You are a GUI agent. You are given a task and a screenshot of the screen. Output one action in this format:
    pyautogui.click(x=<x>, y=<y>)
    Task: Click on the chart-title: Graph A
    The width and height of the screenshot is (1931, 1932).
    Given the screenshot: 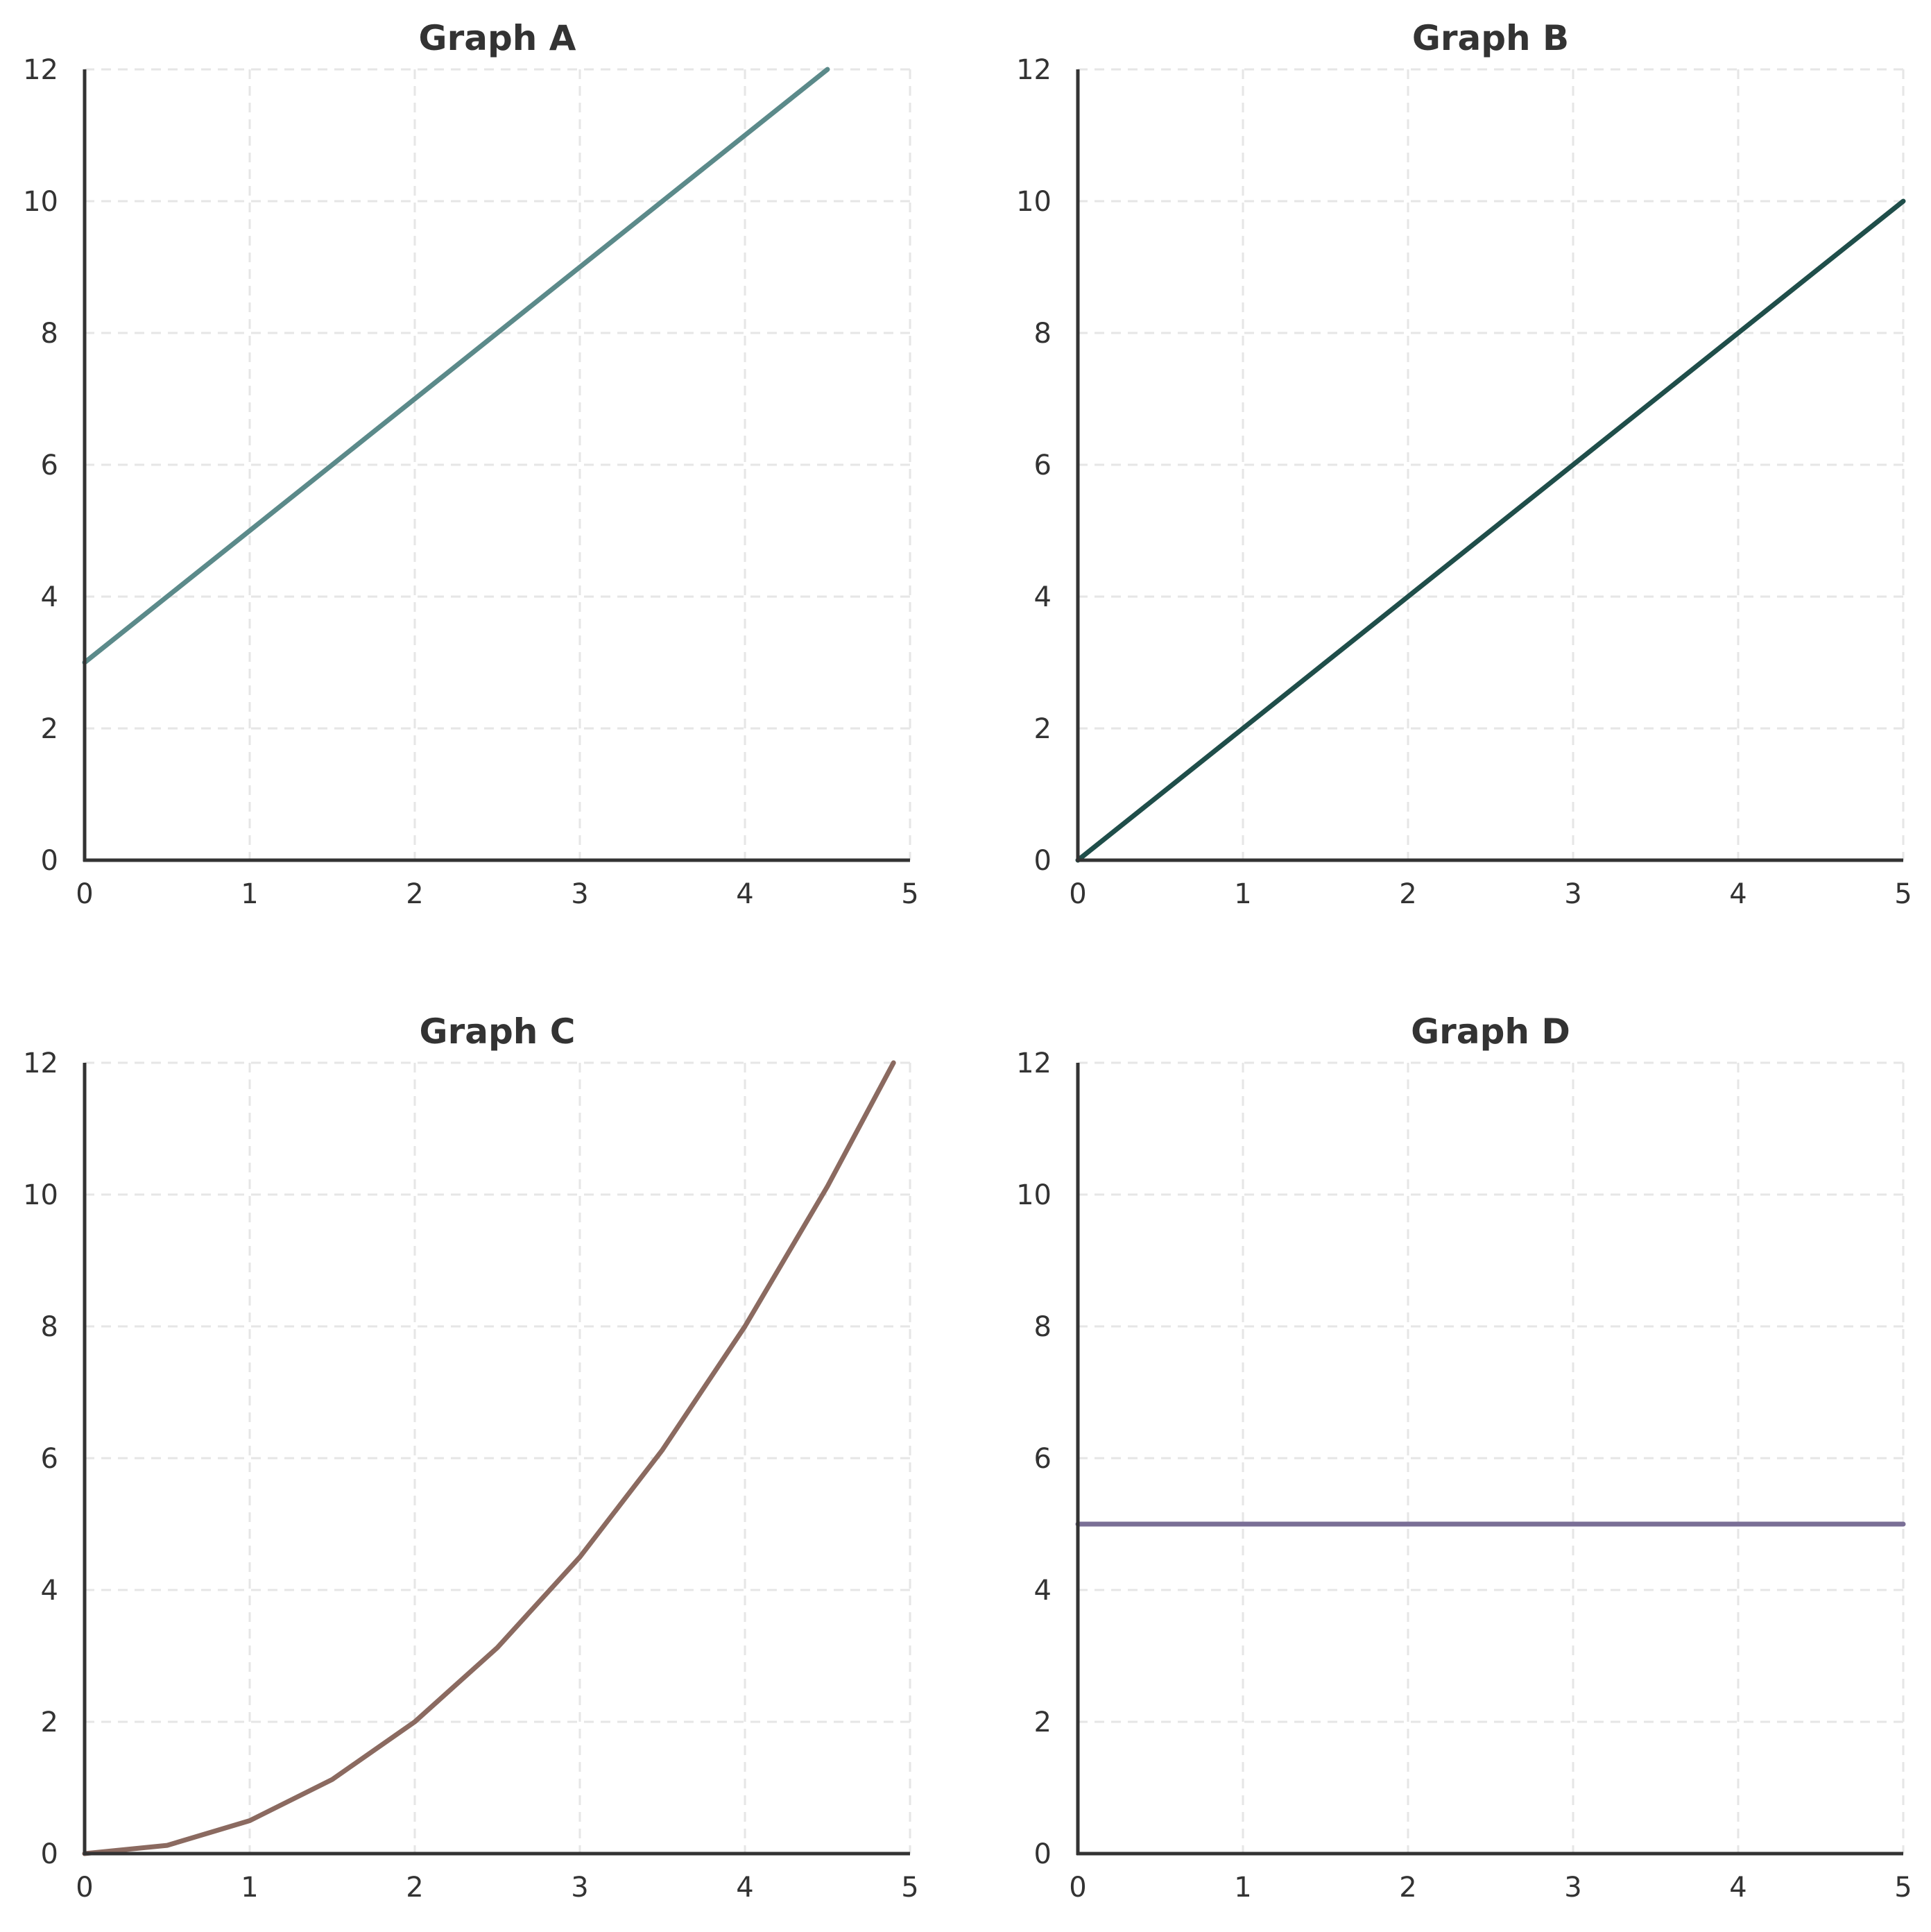 What is the action you would take?
    pyautogui.click(x=497, y=38)
    